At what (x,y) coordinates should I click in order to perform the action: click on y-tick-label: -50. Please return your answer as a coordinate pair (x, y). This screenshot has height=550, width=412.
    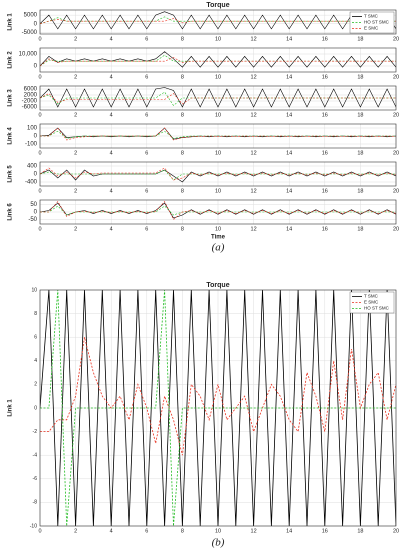
    Looking at the image, I should click on (32, 220).